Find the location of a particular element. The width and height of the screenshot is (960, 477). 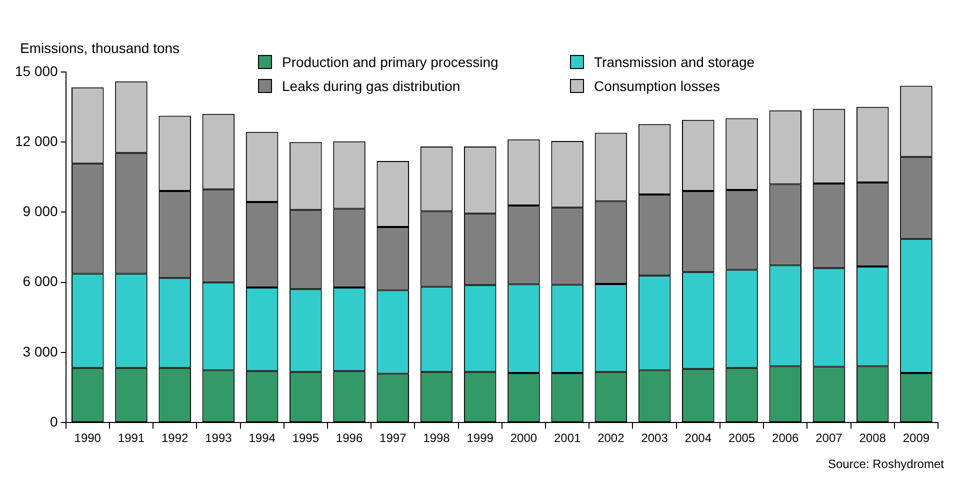

x-tick-label: 1994 is located at coordinates (262, 438).